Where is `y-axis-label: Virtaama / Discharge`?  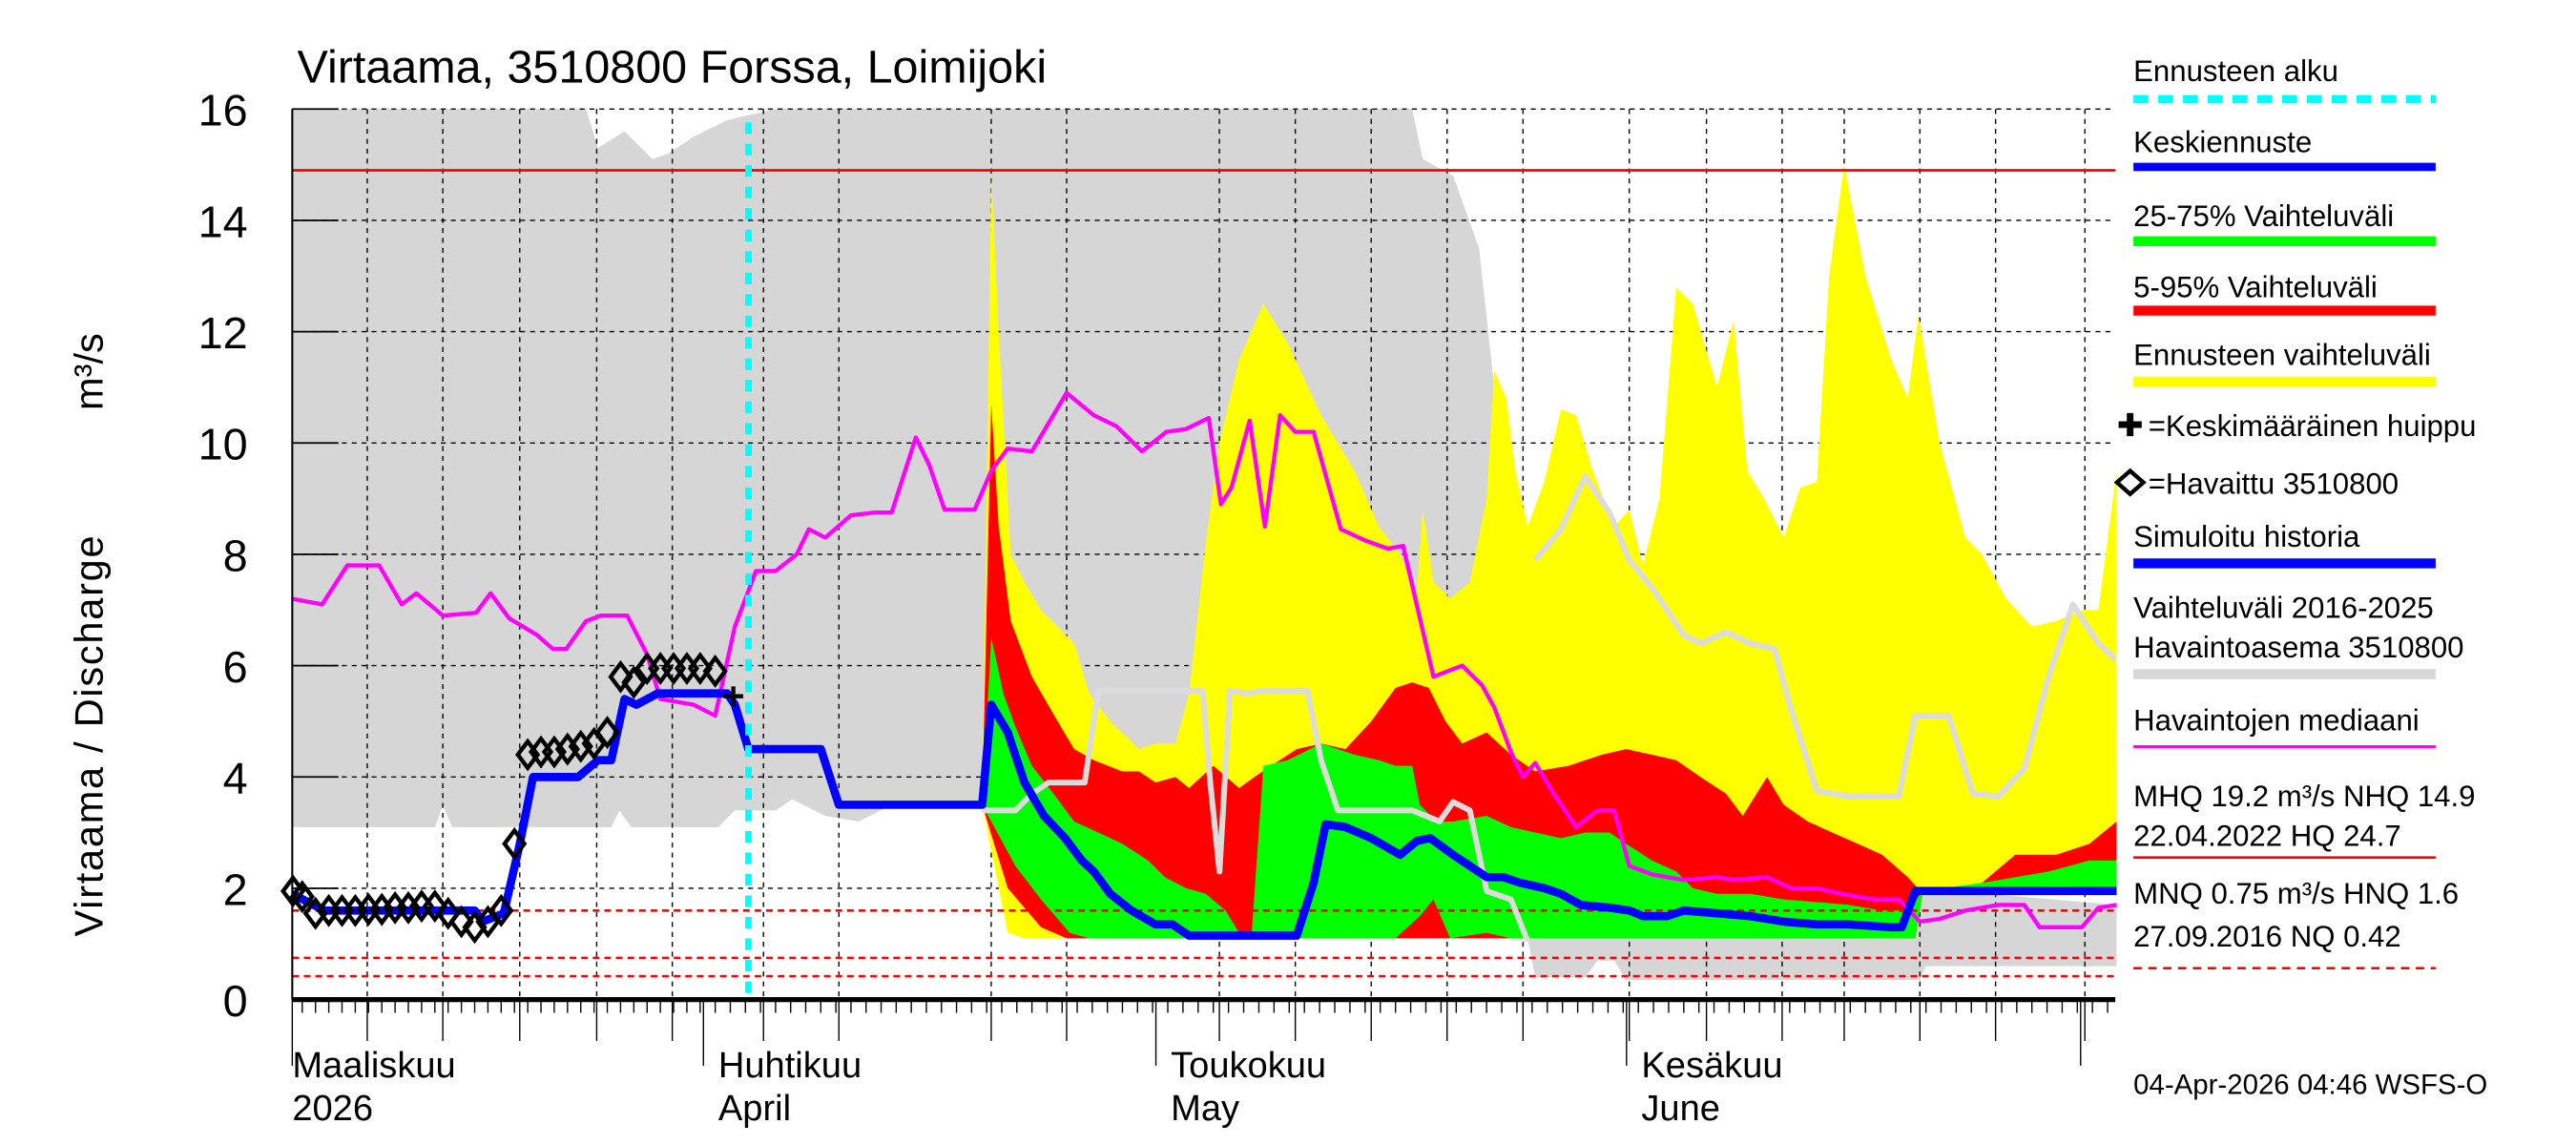
y-axis-label: Virtaama / Discharge is located at coordinates (88, 735).